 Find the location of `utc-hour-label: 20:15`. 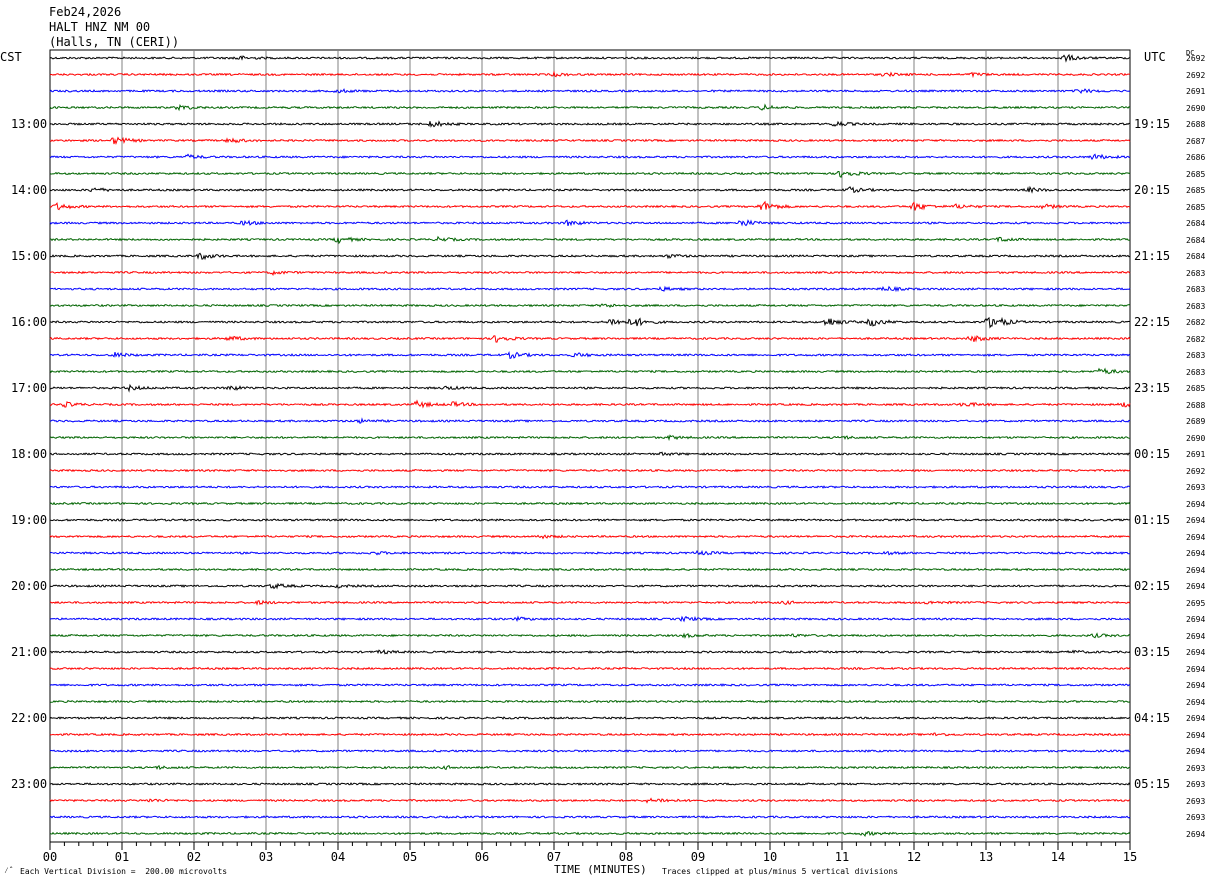

utc-hour-label: 20:15 is located at coordinates (1152, 190).